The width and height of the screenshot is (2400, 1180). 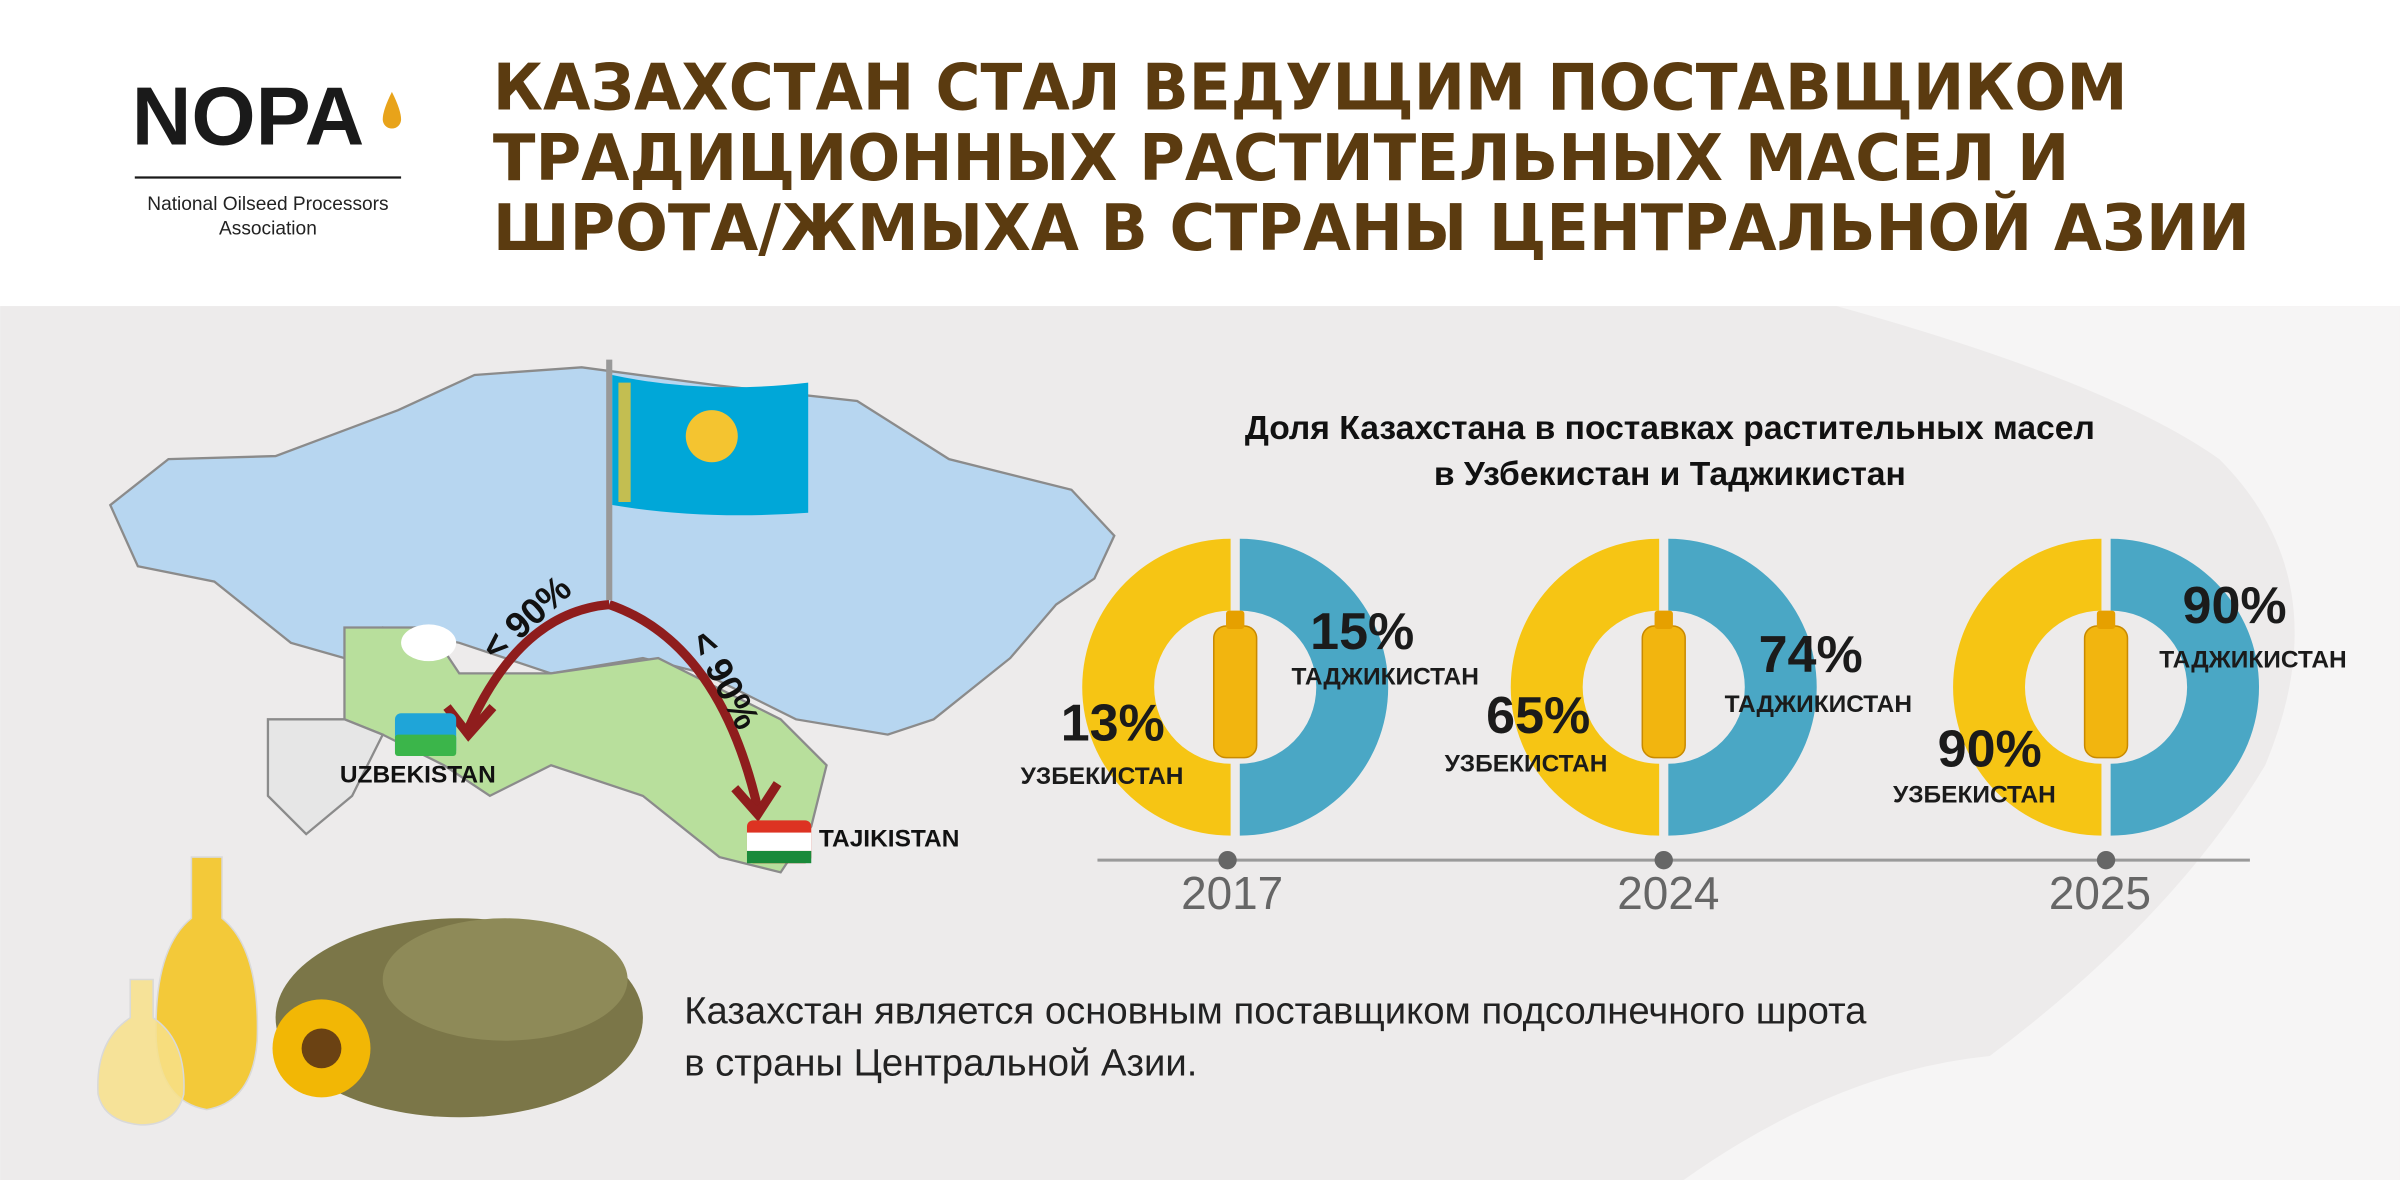 What do you see at coordinates (325, 777) in the screenshot?
I see `turkmenistan-shape` at bounding box center [325, 777].